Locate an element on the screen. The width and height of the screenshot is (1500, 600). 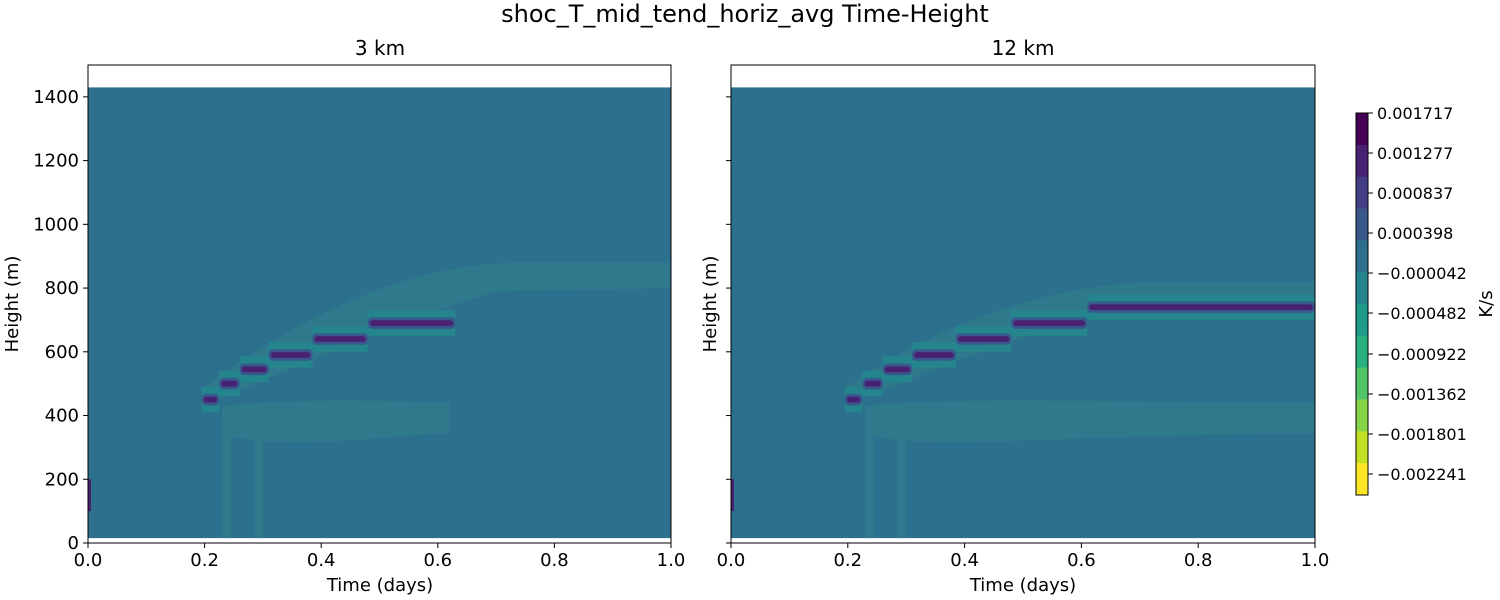
colorbar-tick-label: −0.001801 is located at coordinates (1422, 434).